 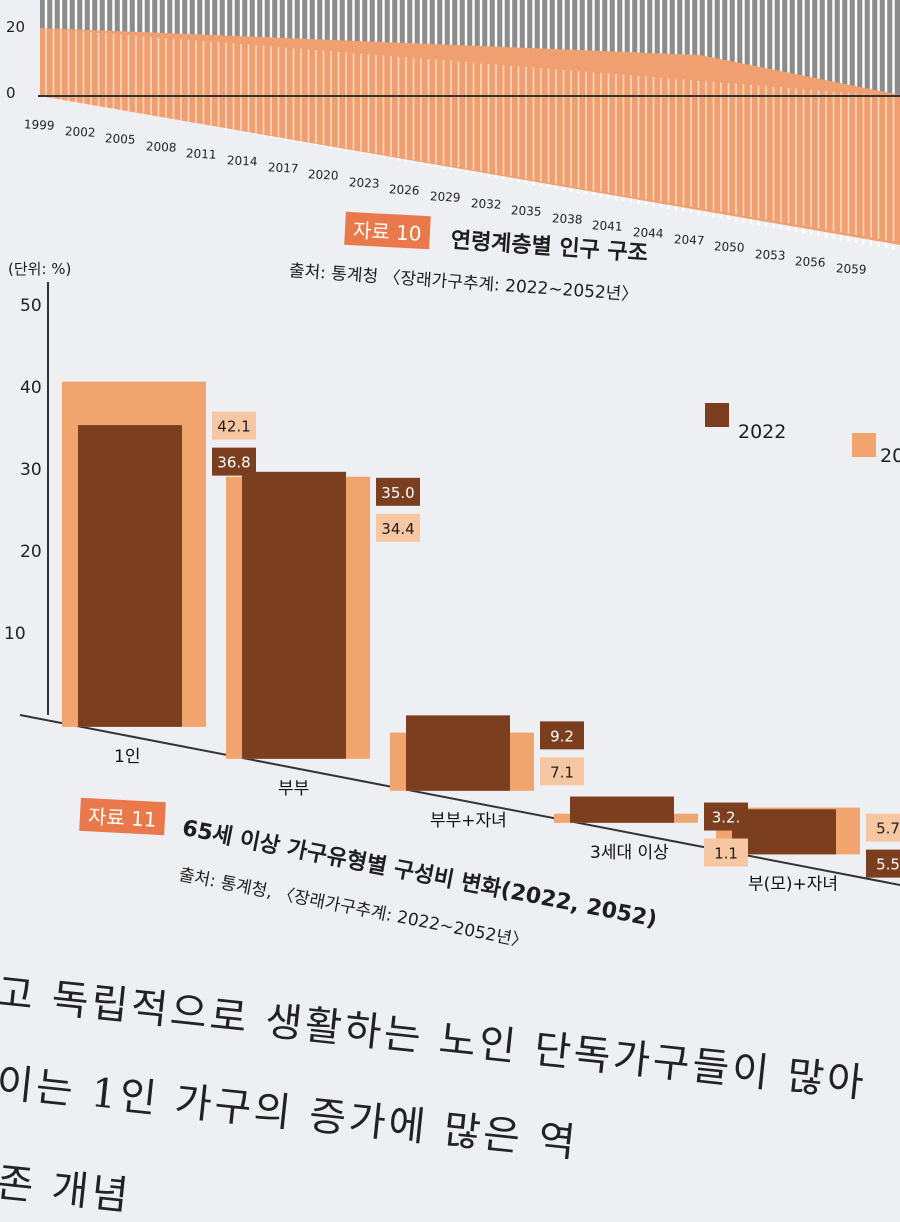 I want to click on y-tick-label: 30, so click(x=31, y=470).